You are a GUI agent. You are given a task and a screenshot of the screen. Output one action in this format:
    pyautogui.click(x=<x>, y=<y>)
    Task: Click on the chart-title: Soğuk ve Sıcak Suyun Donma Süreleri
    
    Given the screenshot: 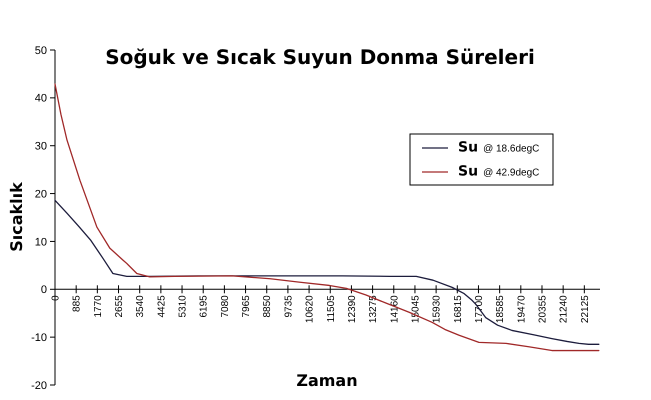 What is the action you would take?
    pyautogui.click(x=320, y=57)
    